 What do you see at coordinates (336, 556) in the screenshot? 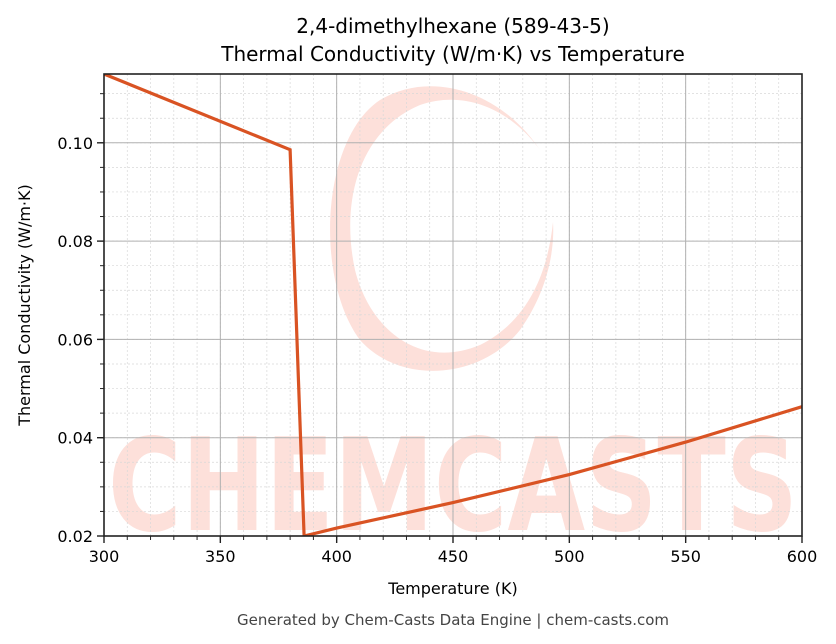
I see `x-tick-label: 400` at bounding box center [336, 556].